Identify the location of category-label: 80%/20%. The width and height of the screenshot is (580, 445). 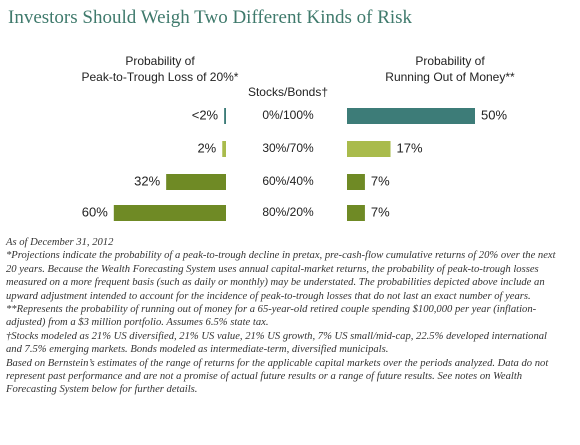
(288, 212).